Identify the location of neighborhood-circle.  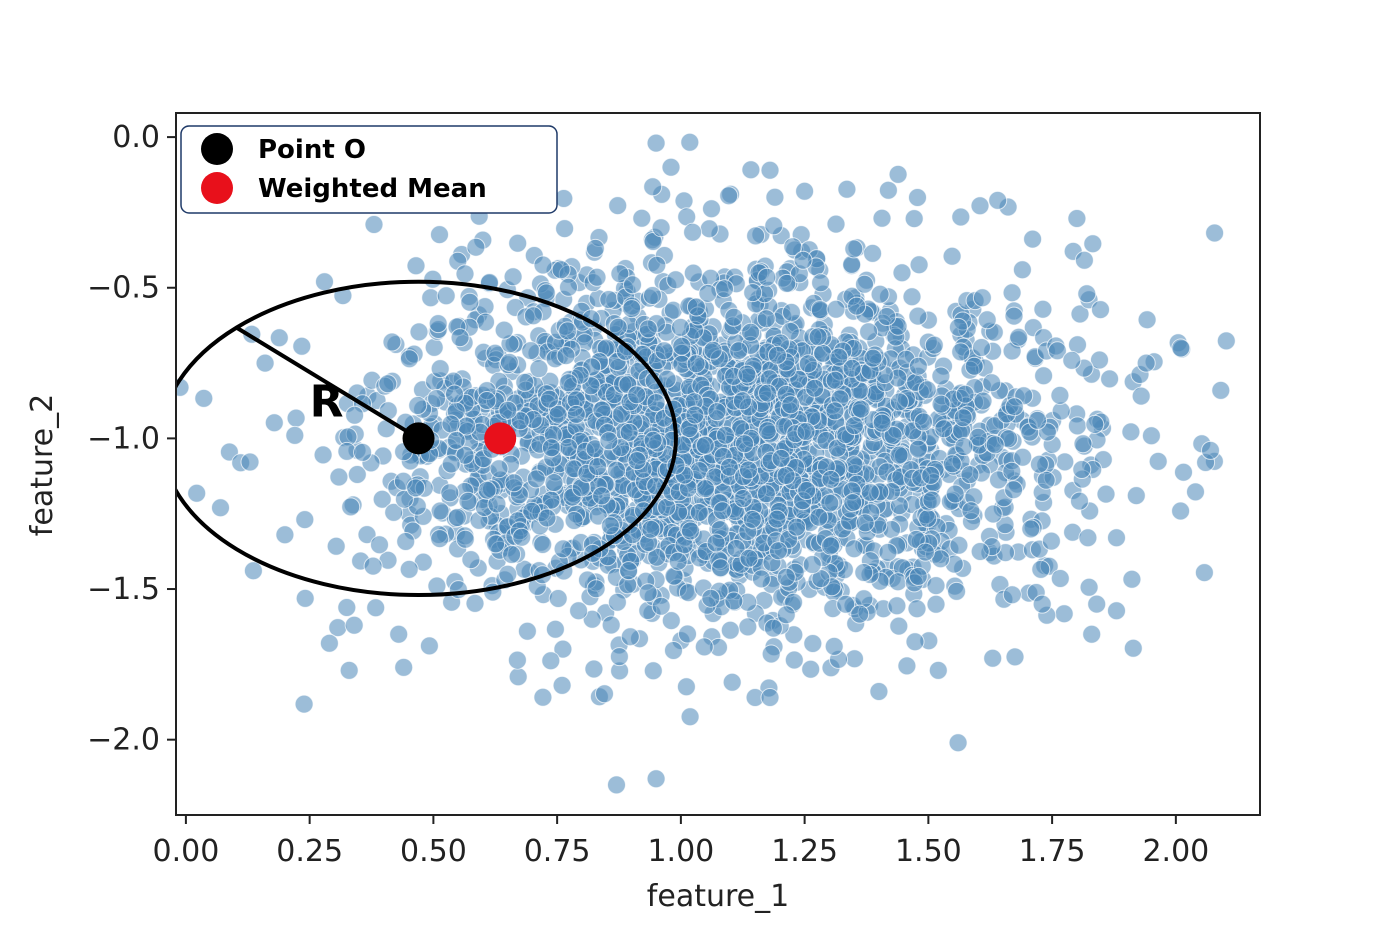
(427, 438).